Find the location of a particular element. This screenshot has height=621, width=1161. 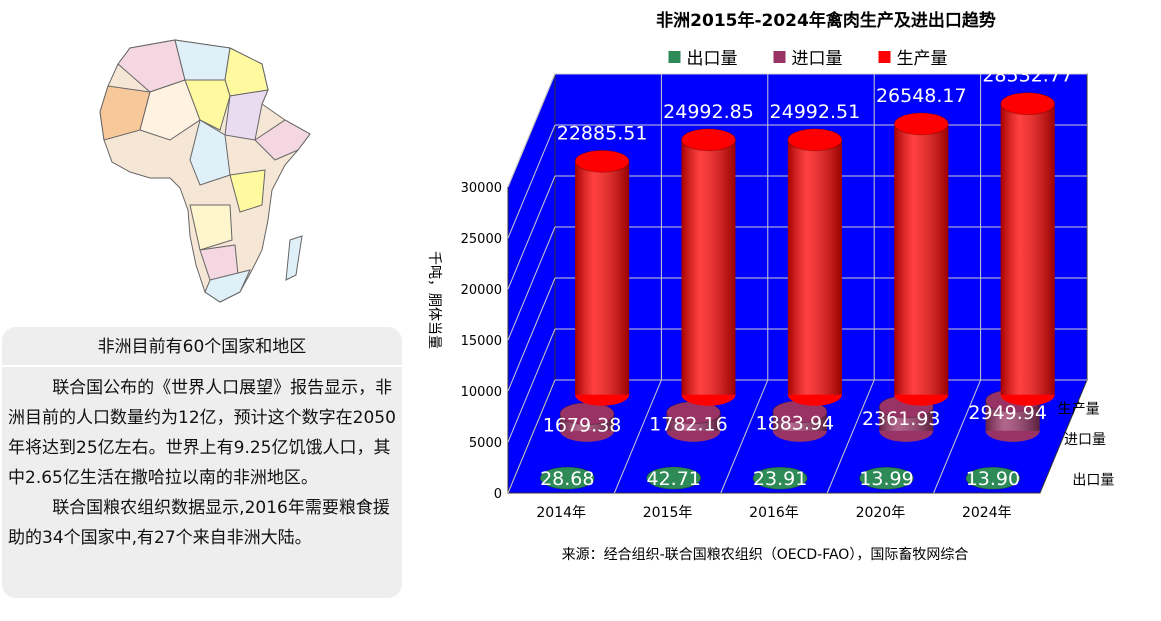

value-label: 24992.85 is located at coordinates (708, 112).